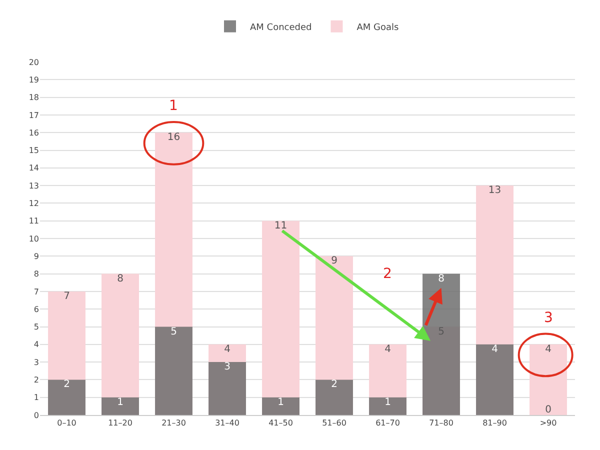  Describe the element at coordinates (36, 309) in the screenshot. I see `y-tick-label: 6` at that location.